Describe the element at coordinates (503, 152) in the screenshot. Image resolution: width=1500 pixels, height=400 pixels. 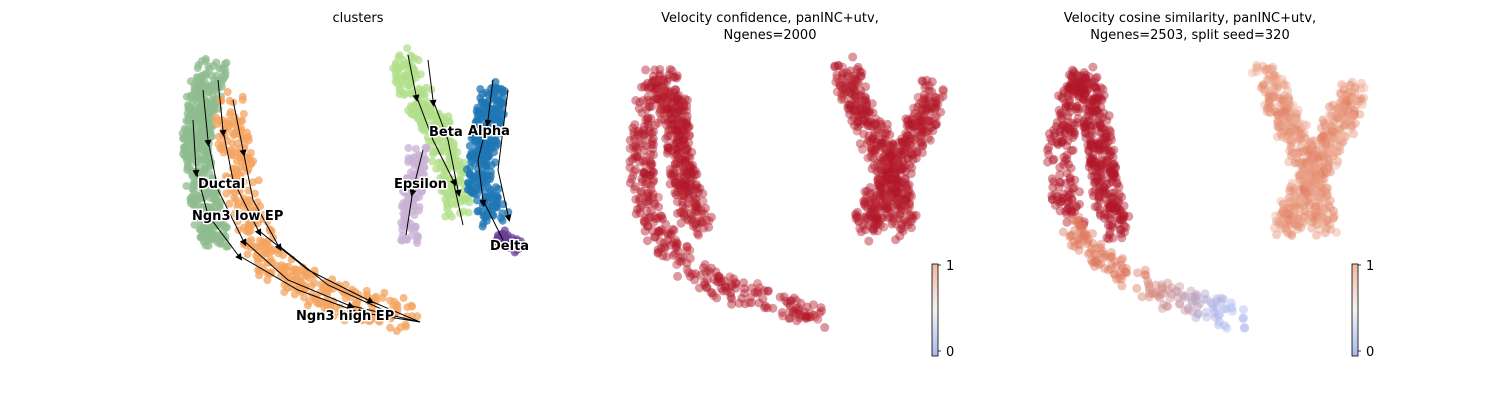
I see `streamline` at that location.